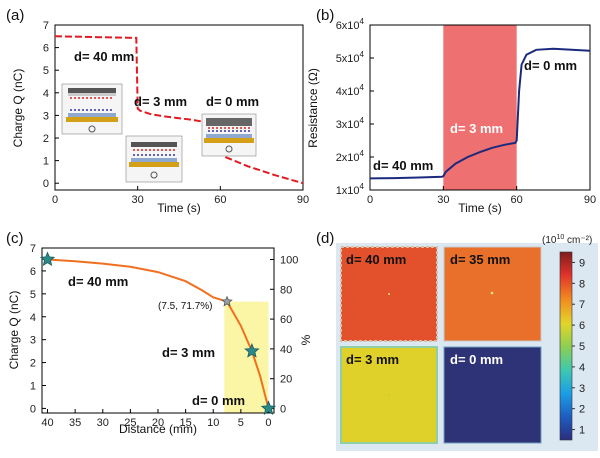 Image resolution: width=600 pixels, height=458 pixels. Describe the element at coordinates (14, 330) in the screenshot. I see `y-axis-label-c: Charge Q (nC)` at that location.